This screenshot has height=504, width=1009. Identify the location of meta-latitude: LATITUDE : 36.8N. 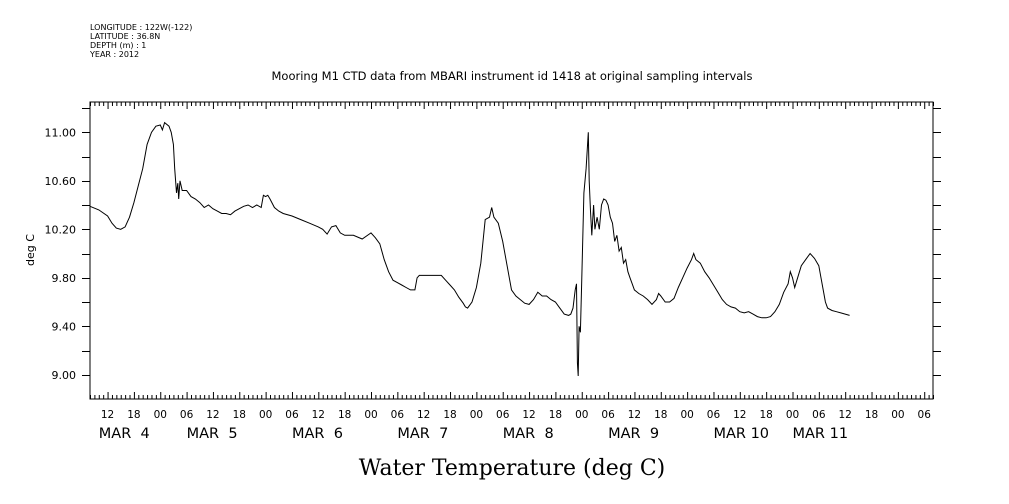
(125, 36).